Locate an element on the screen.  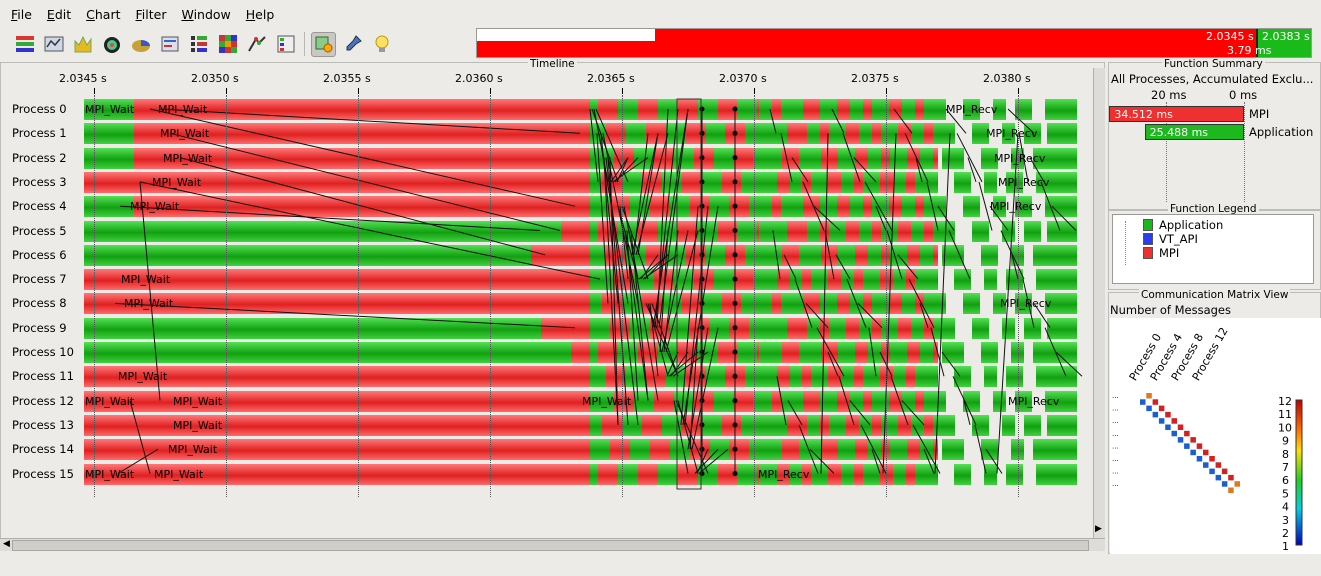
process-label: Process 14 is located at coordinates (43, 449).